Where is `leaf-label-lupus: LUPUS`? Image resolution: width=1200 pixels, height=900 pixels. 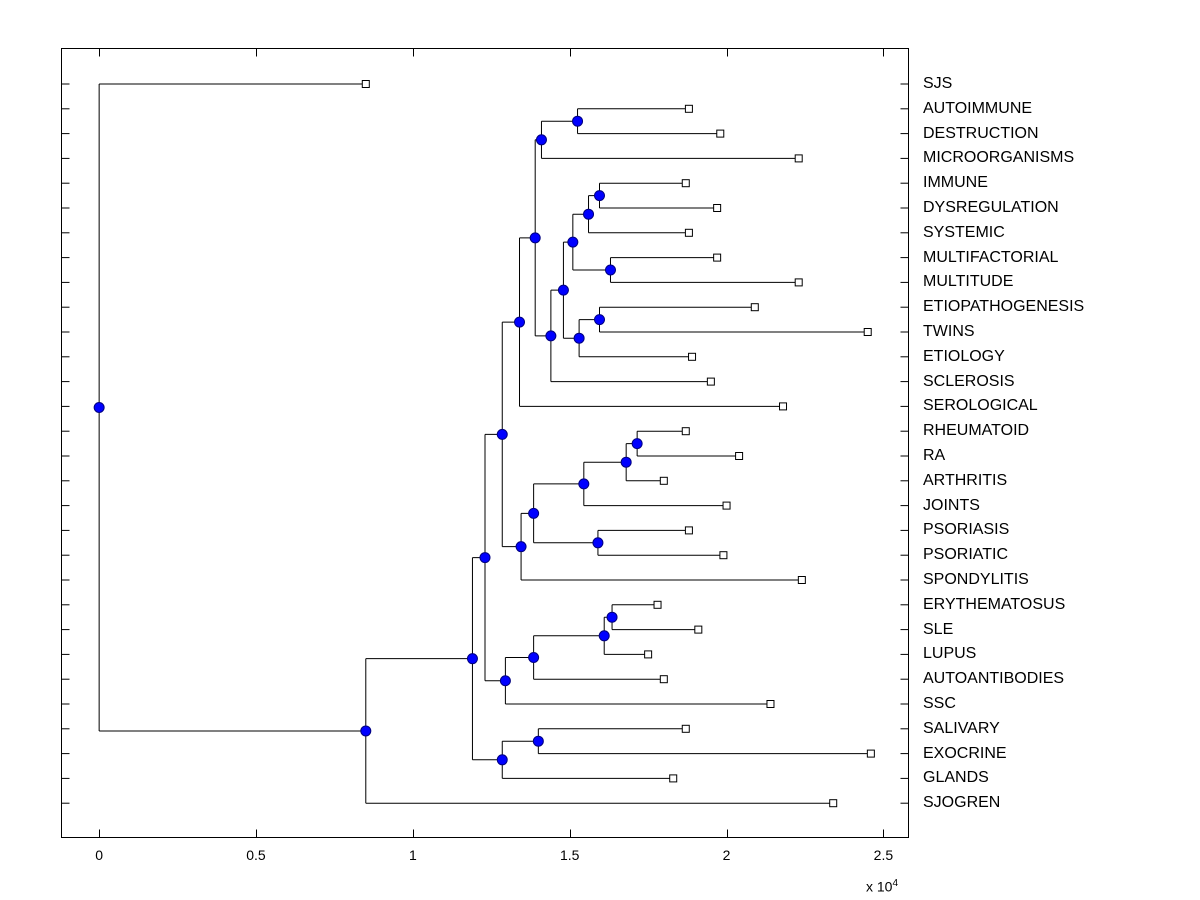
leaf-label-lupus: LUPUS is located at coordinates (950, 654).